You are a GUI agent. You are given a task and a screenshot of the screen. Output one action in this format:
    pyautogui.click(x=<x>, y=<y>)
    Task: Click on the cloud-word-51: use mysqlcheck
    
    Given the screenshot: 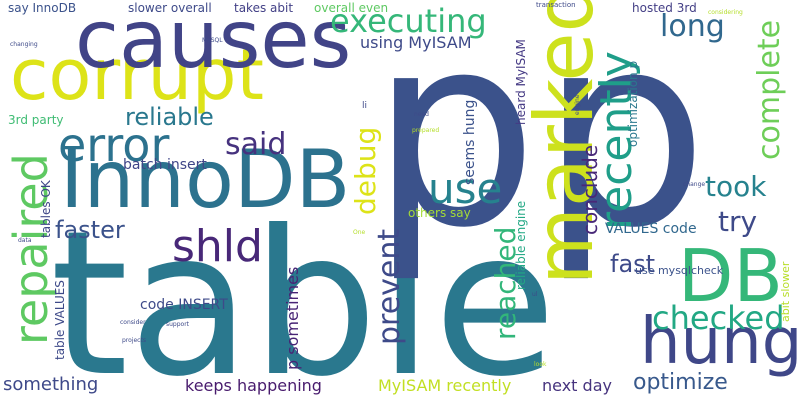 What is the action you would take?
    pyautogui.click(x=679, y=270)
    